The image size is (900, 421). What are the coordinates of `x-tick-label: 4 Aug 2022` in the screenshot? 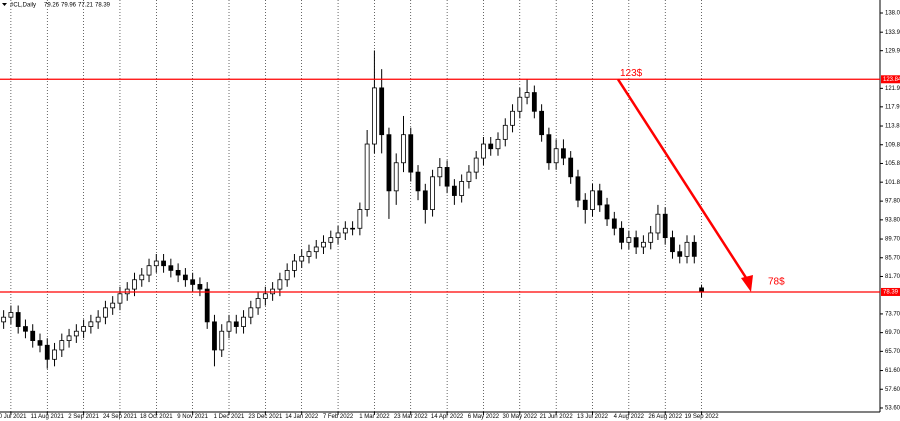 It's located at (629, 417).